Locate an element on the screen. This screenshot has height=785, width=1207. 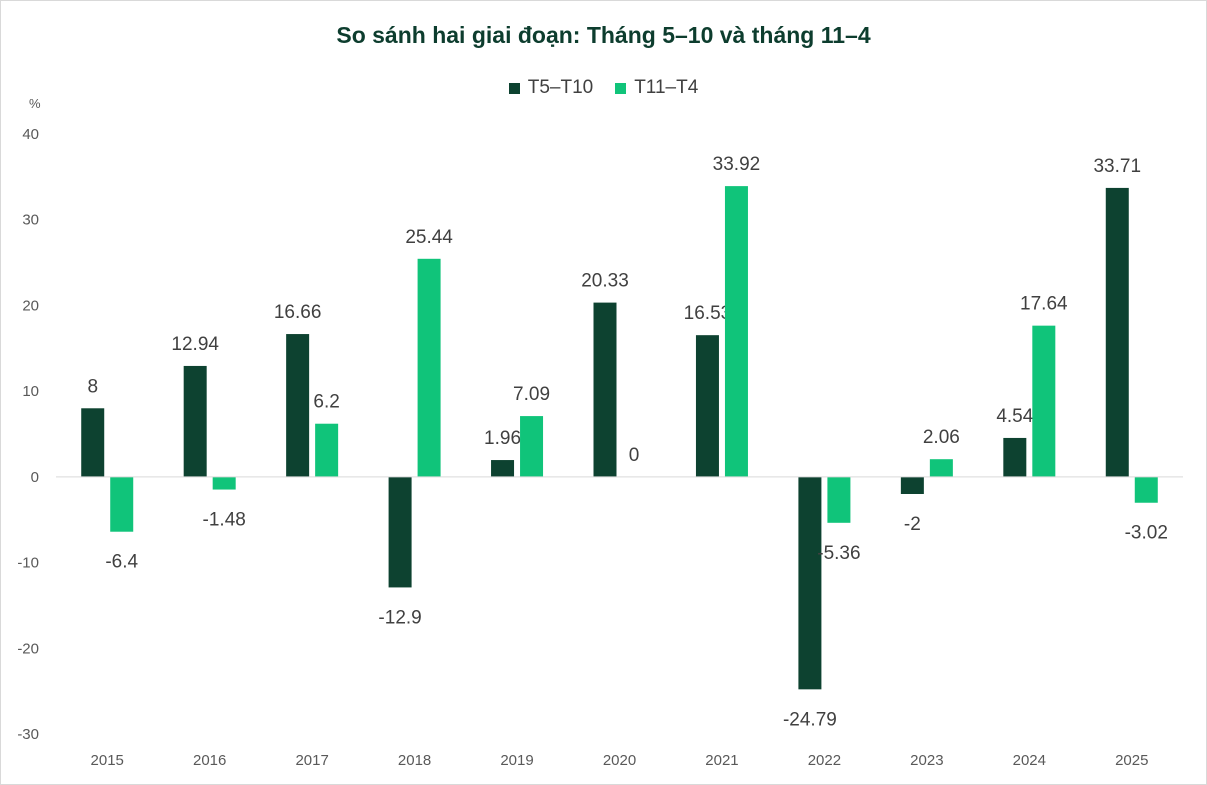
y-tick-label: 30 is located at coordinates (30, 220).